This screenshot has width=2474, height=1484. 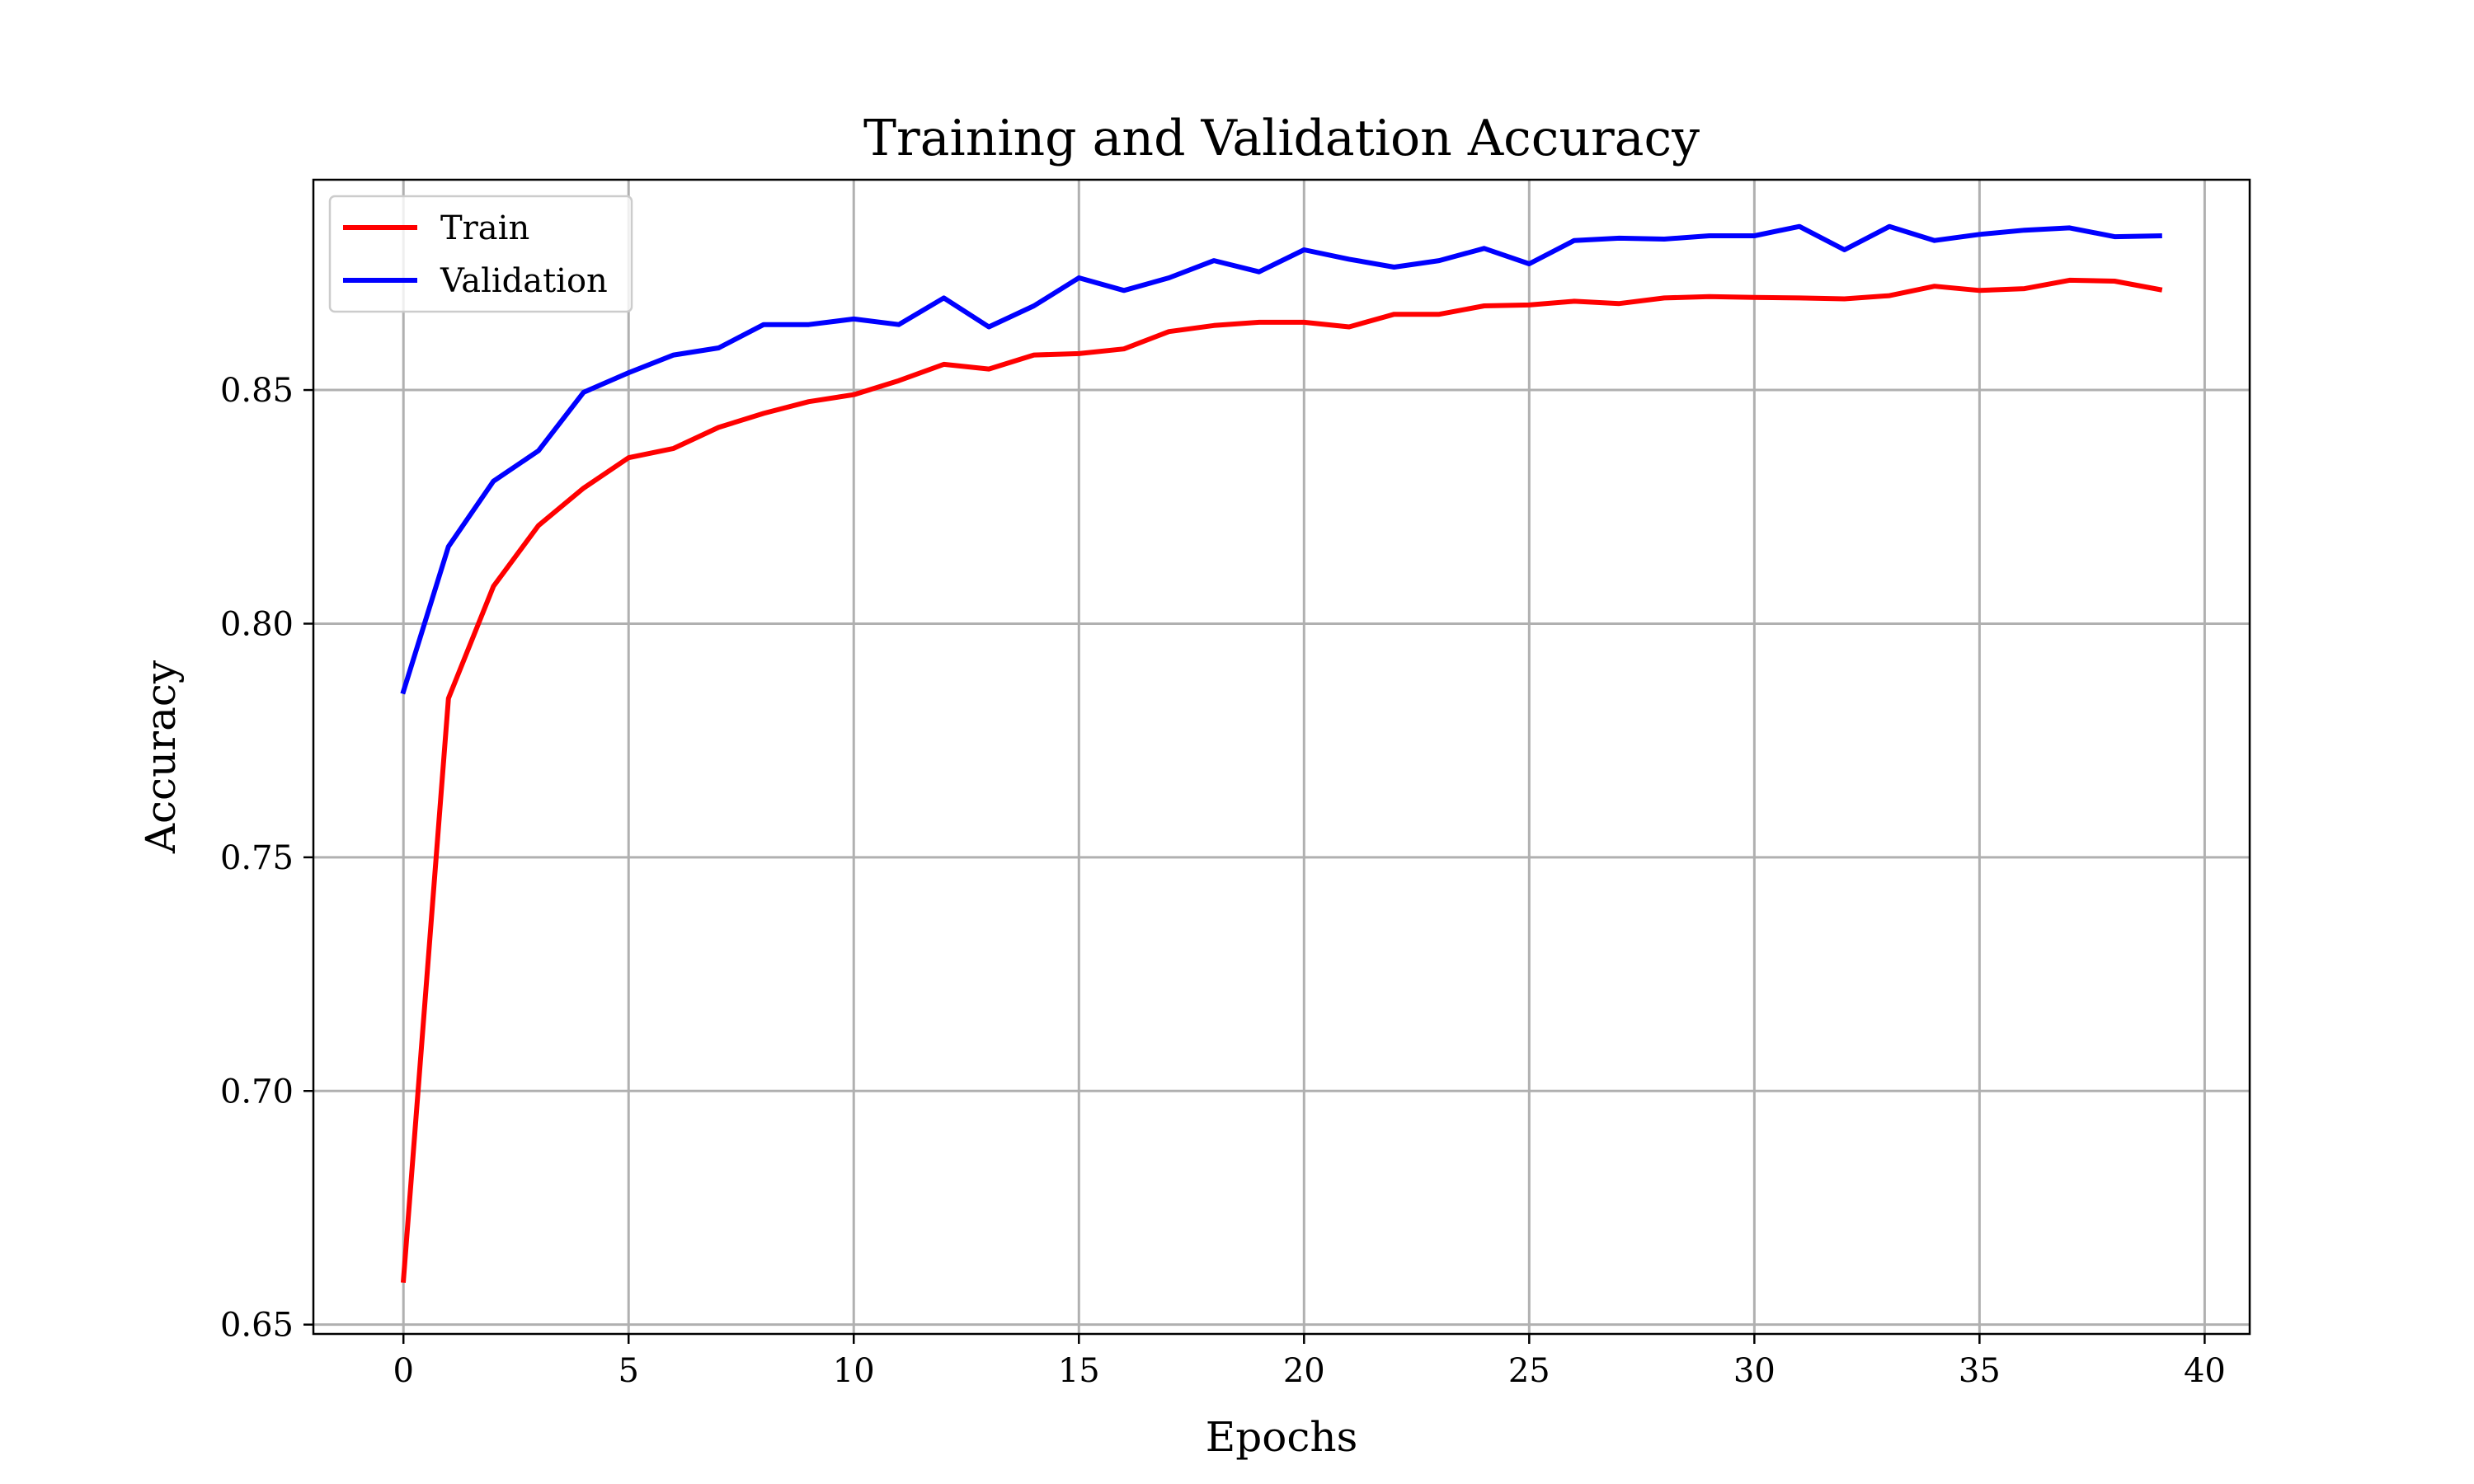 What do you see at coordinates (480, 254) in the screenshot?
I see `legend: Train Validation` at bounding box center [480, 254].